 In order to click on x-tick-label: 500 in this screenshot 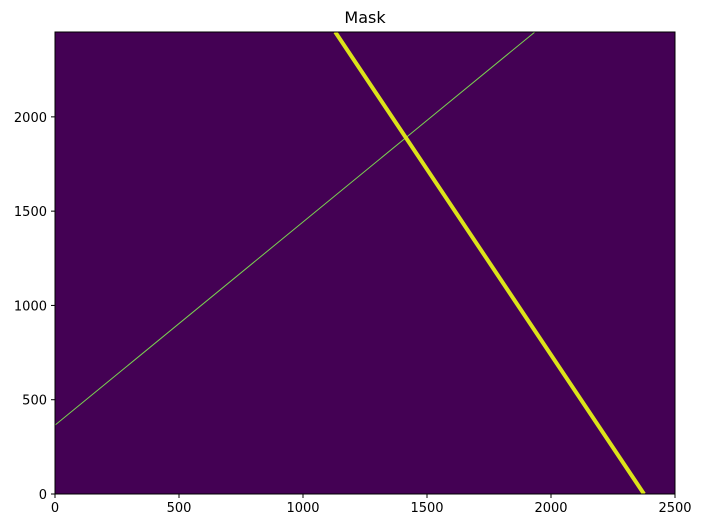, I will do `click(179, 508)`.